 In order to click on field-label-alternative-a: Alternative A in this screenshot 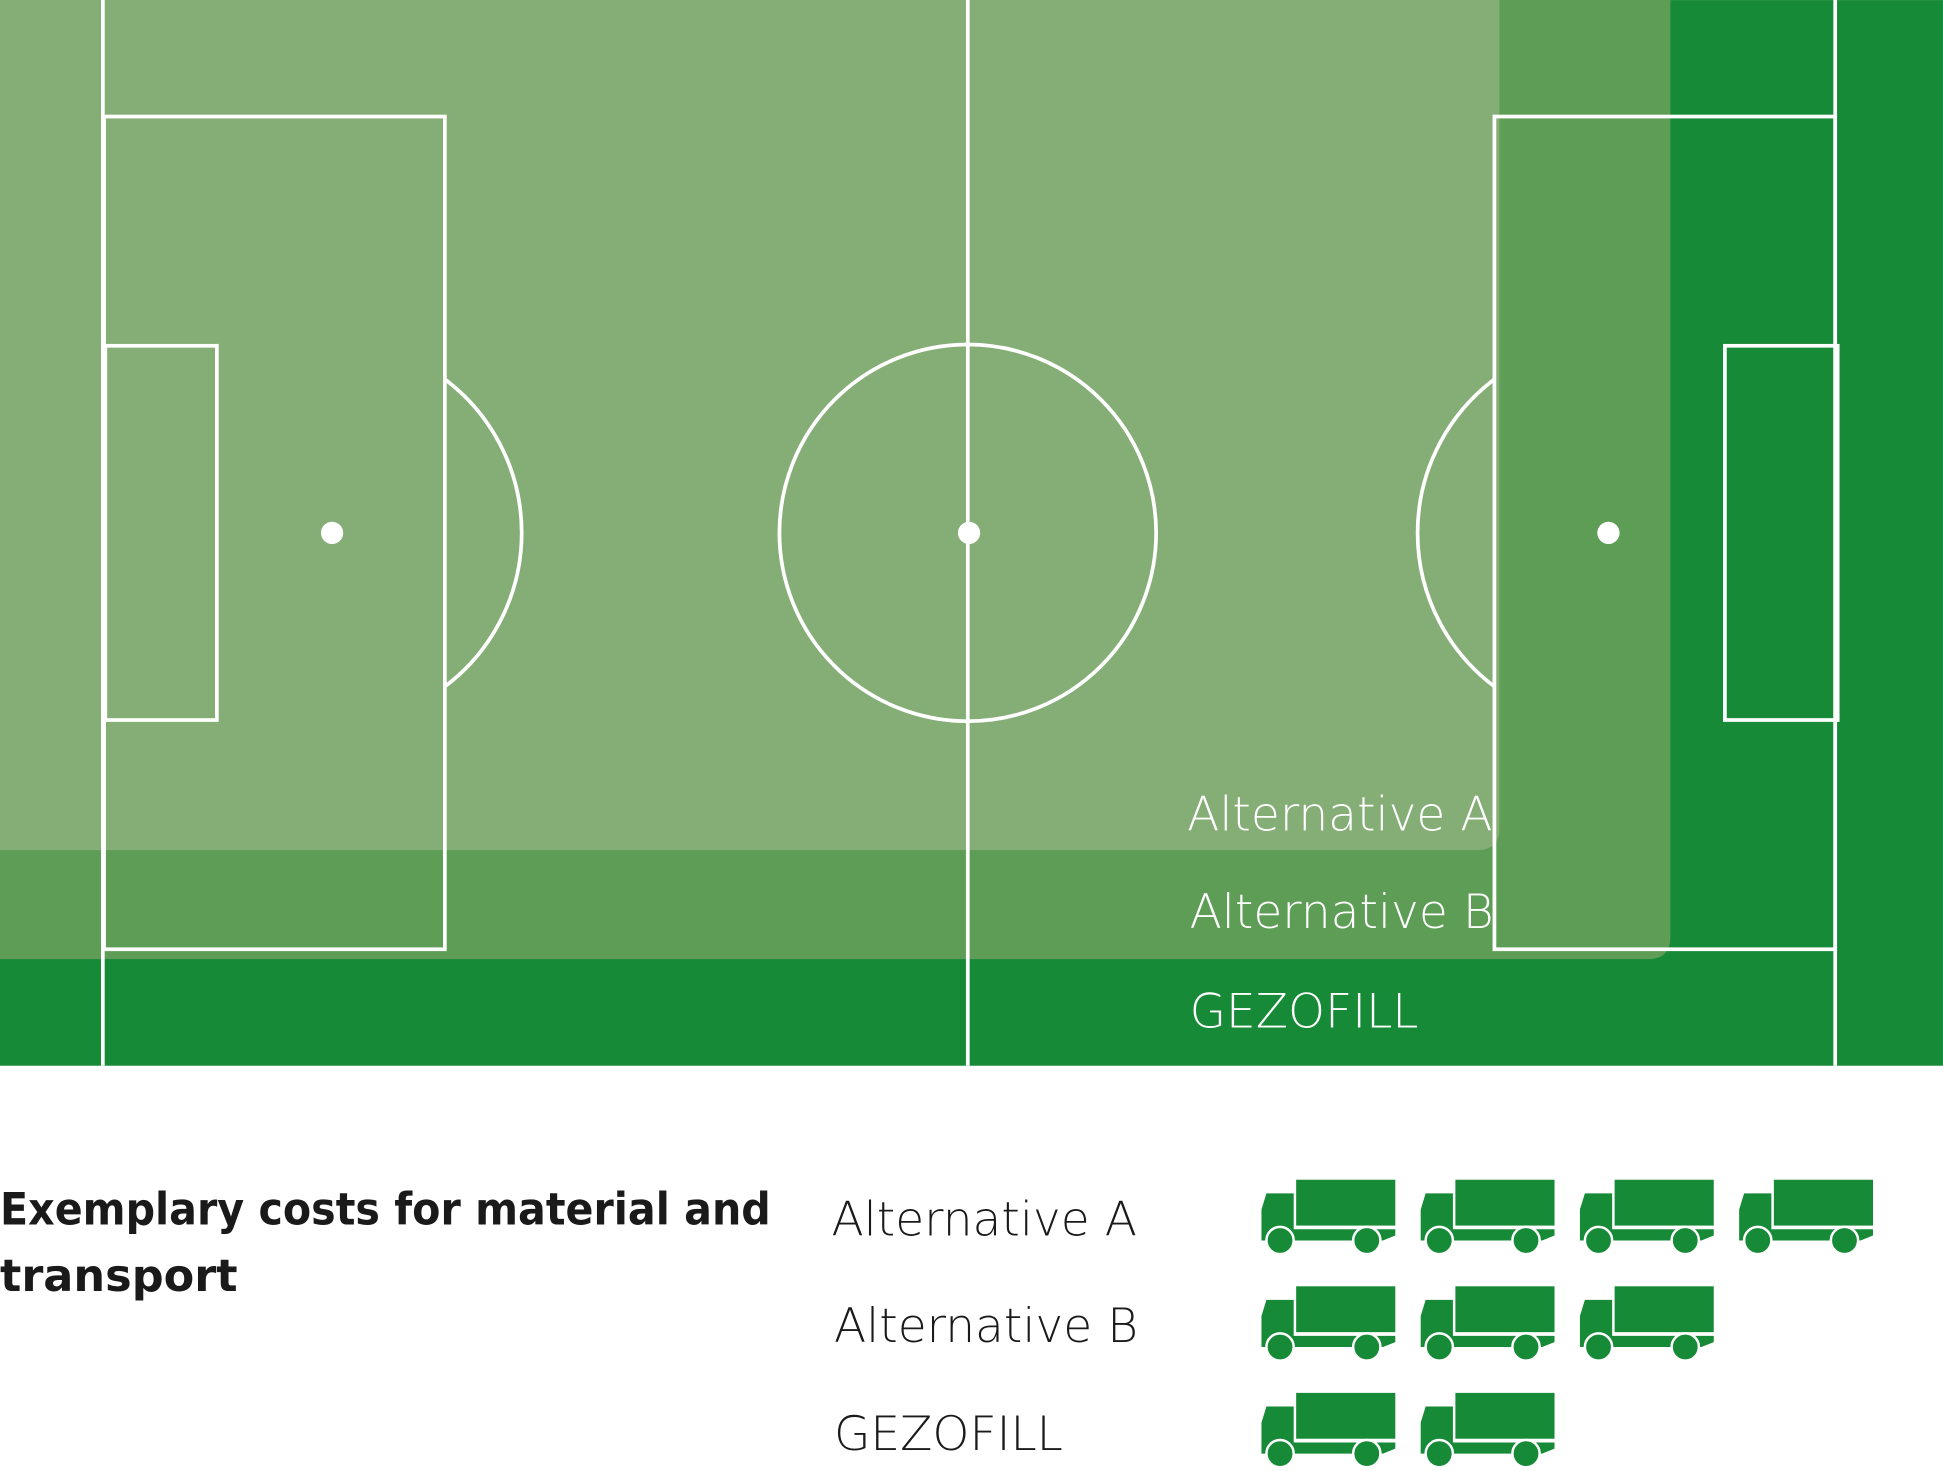, I will do `click(1339, 814)`.